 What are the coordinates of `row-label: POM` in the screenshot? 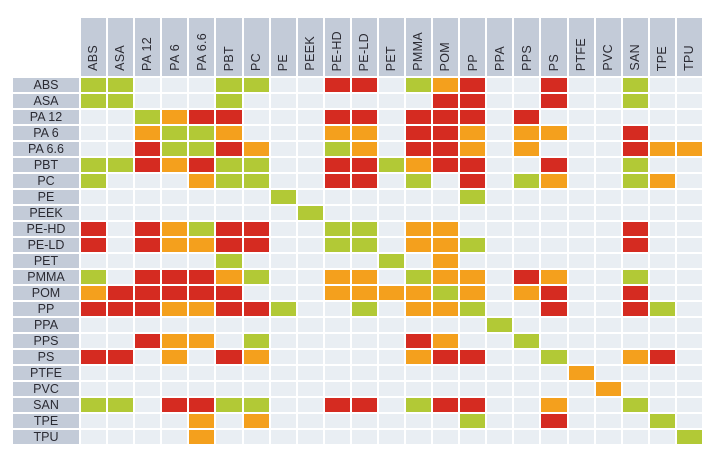 It's located at (46, 293).